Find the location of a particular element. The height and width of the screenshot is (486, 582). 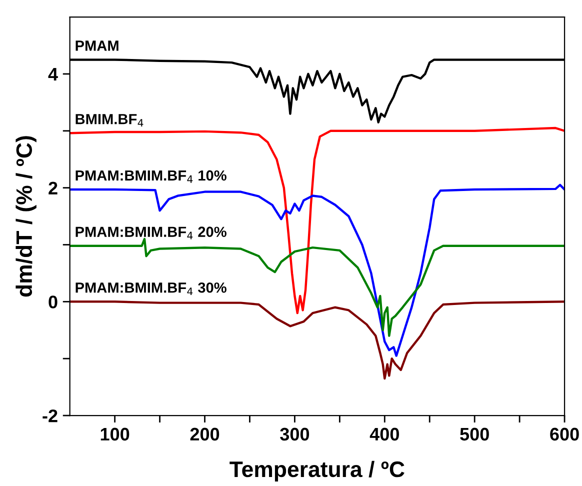

series-label: BMIM.BF$_{4}$ is located at coordinates (110, 120).